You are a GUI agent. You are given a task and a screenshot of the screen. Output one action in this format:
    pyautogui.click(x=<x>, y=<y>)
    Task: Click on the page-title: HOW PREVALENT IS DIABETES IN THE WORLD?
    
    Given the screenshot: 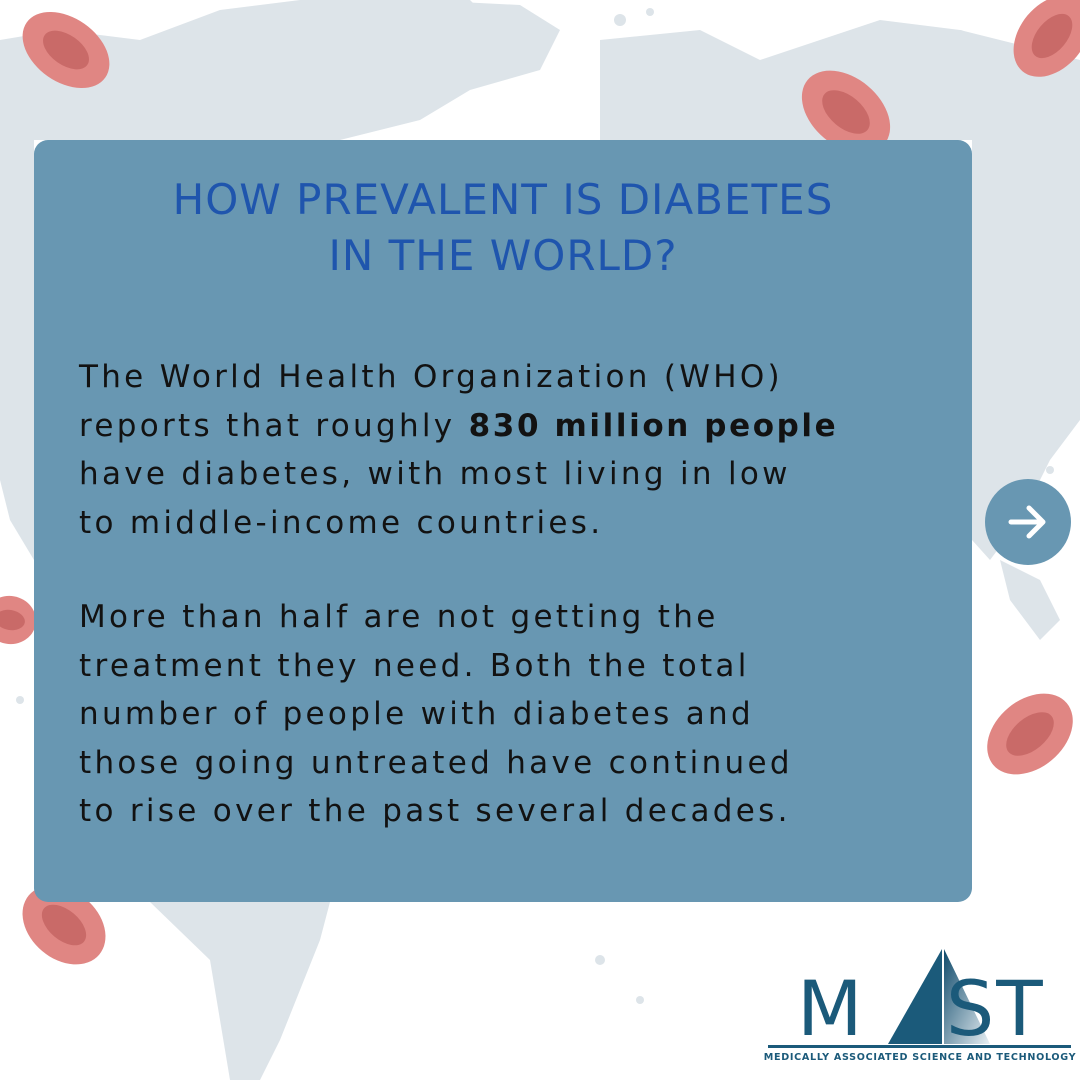 What is the action you would take?
    pyautogui.click(x=503, y=228)
    